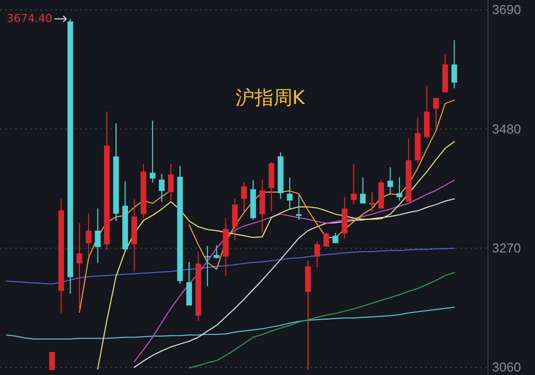 Image resolution: width=535 pixels, height=375 pixels. What do you see at coordinates (270, 98) in the screenshot?
I see `text: 沪指周K` at bounding box center [270, 98].